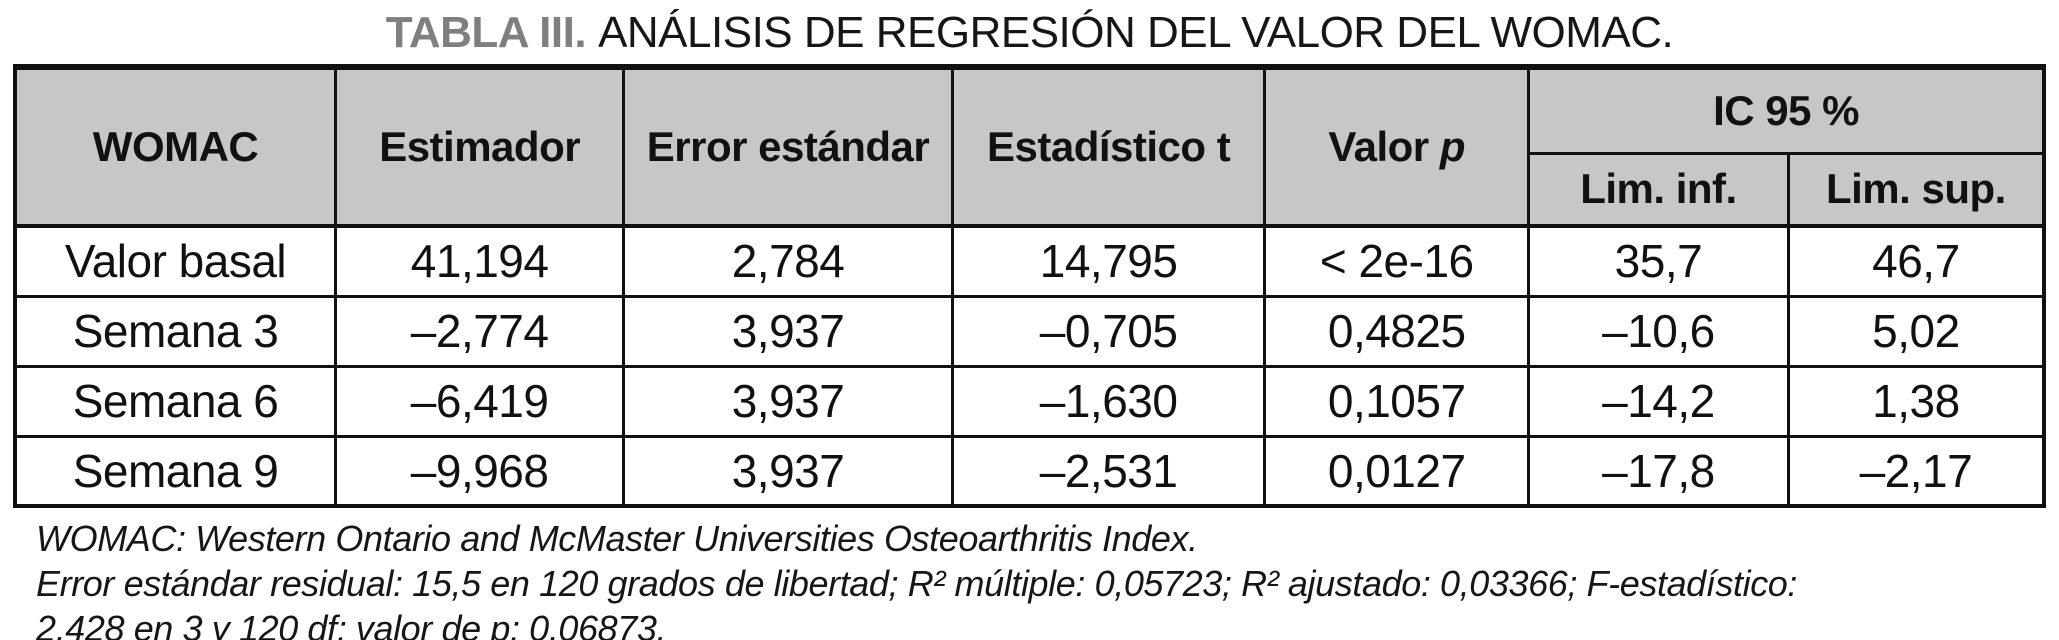 This screenshot has height=640, width=2059. I want to click on cell-p: 0,1057, so click(1397, 401).